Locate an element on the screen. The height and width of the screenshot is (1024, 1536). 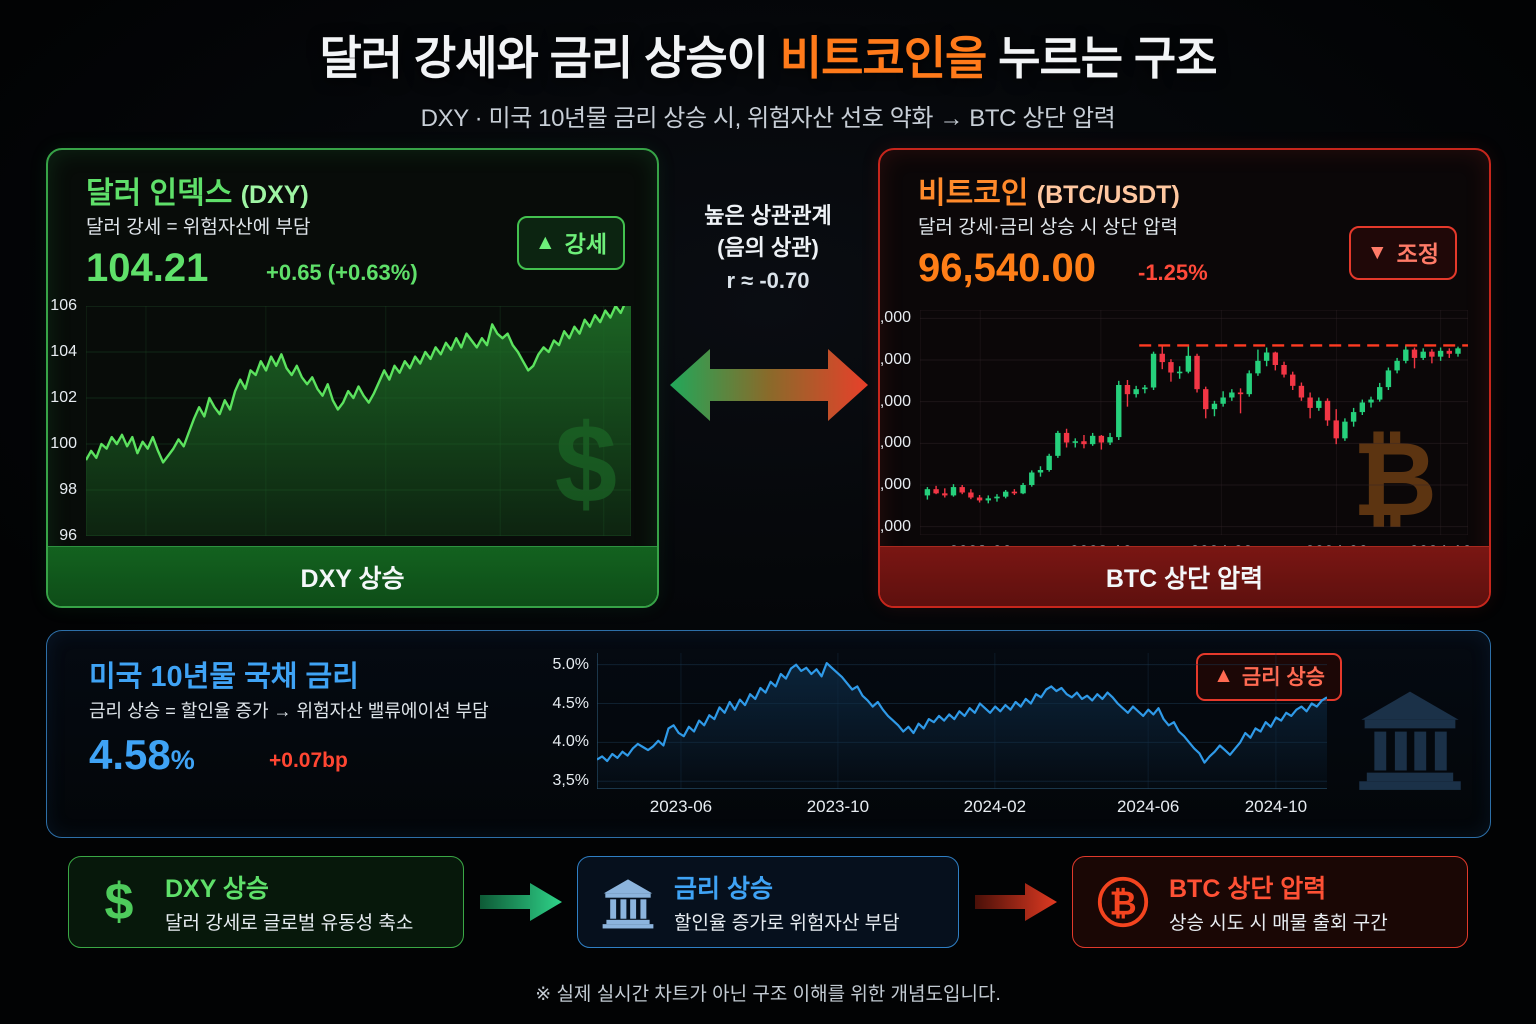
axis-x-label: 2023-06 is located at coordinates (681, 806).